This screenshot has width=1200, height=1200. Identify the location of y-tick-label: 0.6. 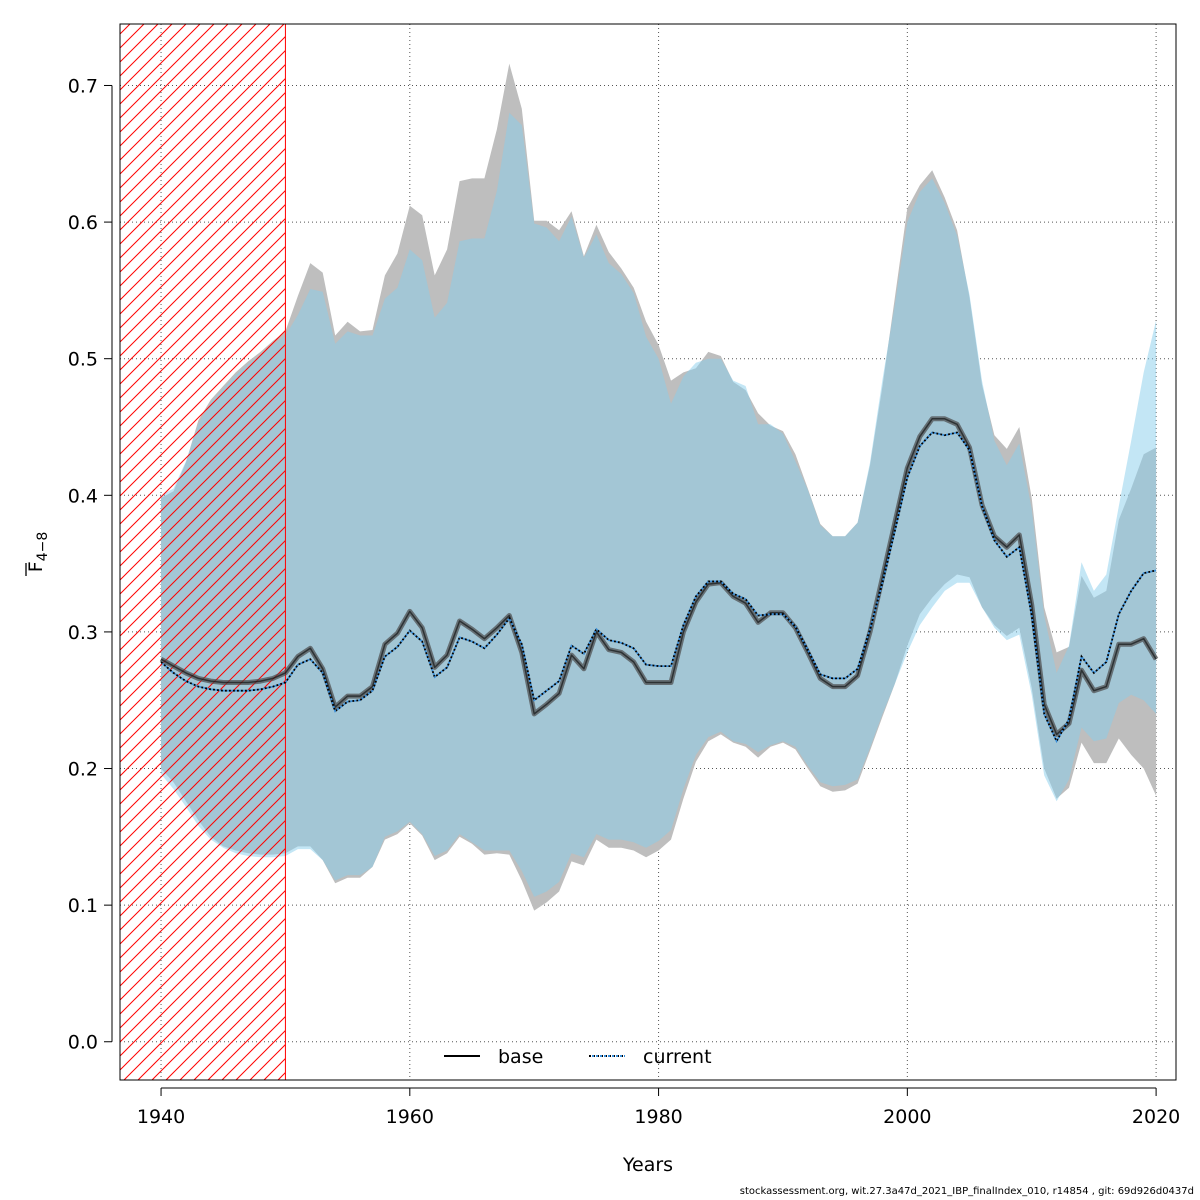
(83, 223).